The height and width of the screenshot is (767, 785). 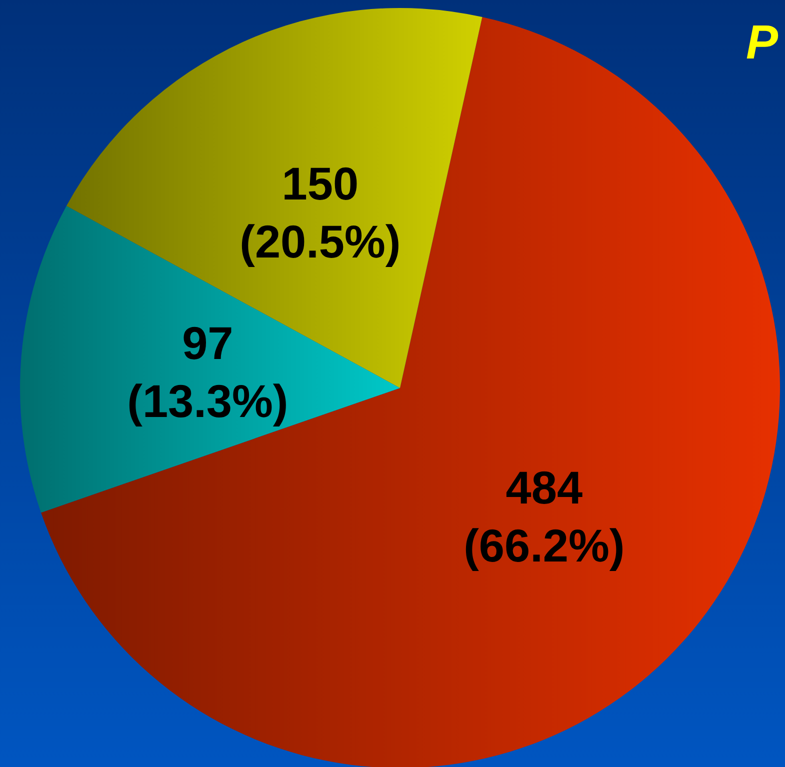 What do you see at coordinates (544, 516) in the screenshot?
I see `data-label: 484 (66.2%)` at bounding box center [544, 516].